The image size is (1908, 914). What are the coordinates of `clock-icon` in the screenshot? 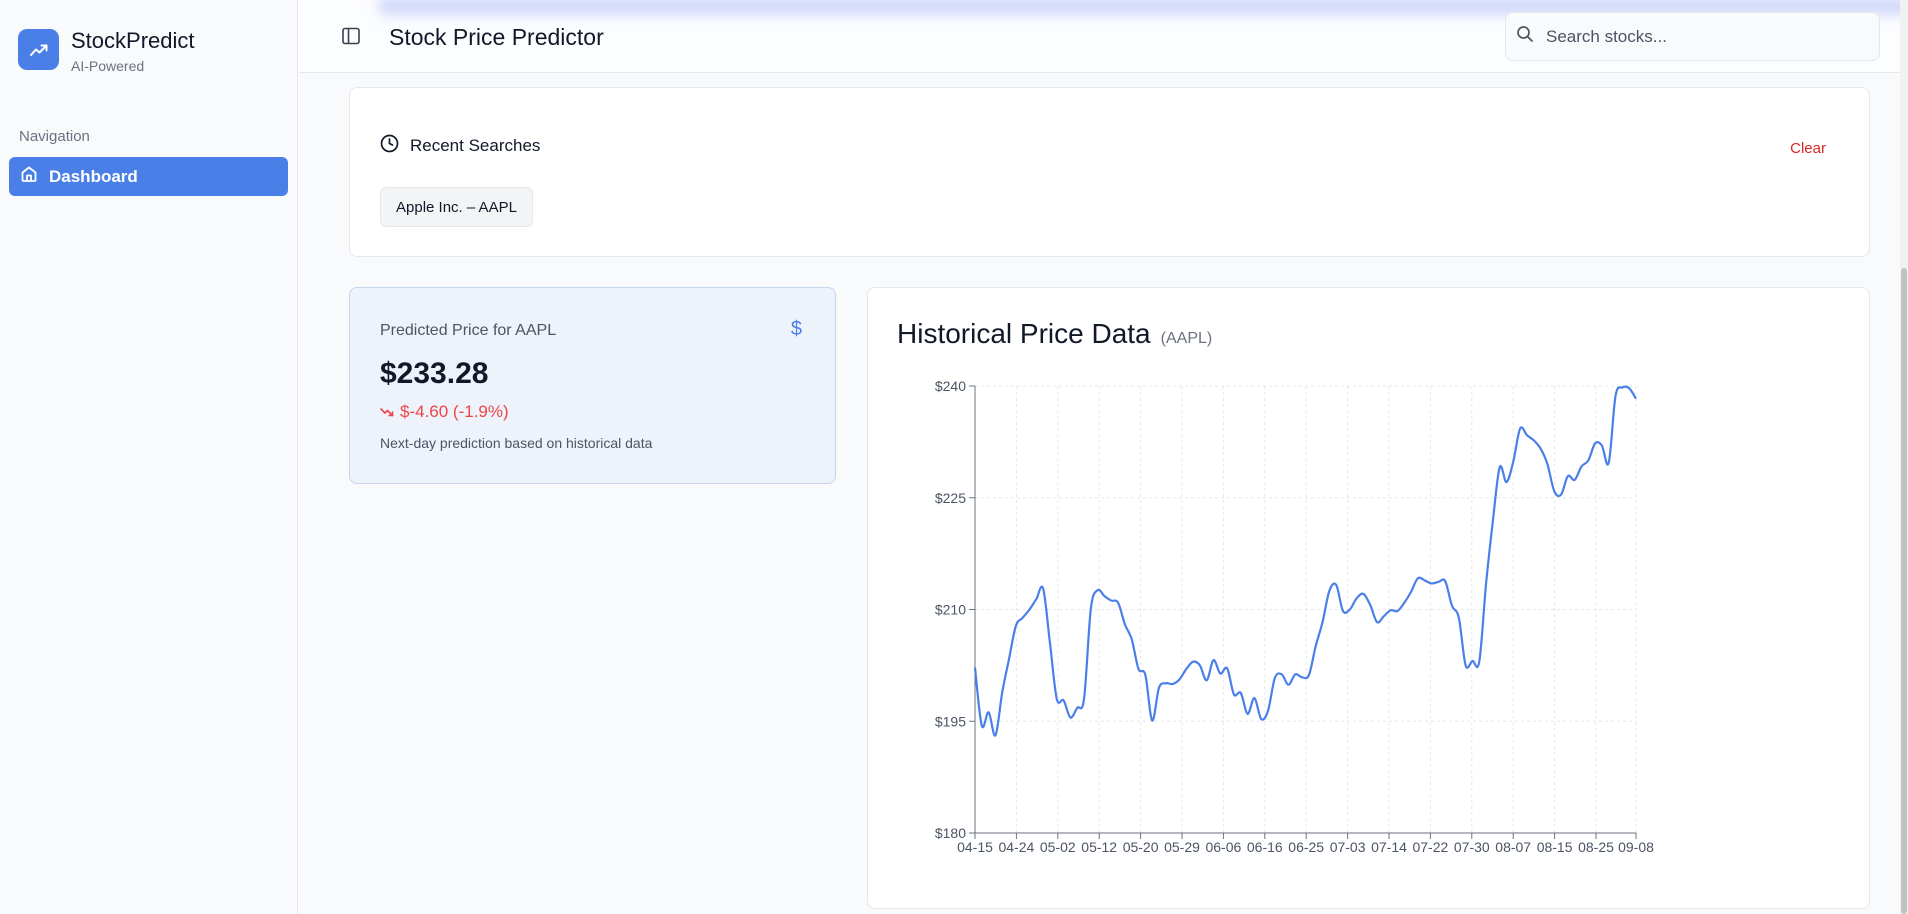 It's located at (389, 146).